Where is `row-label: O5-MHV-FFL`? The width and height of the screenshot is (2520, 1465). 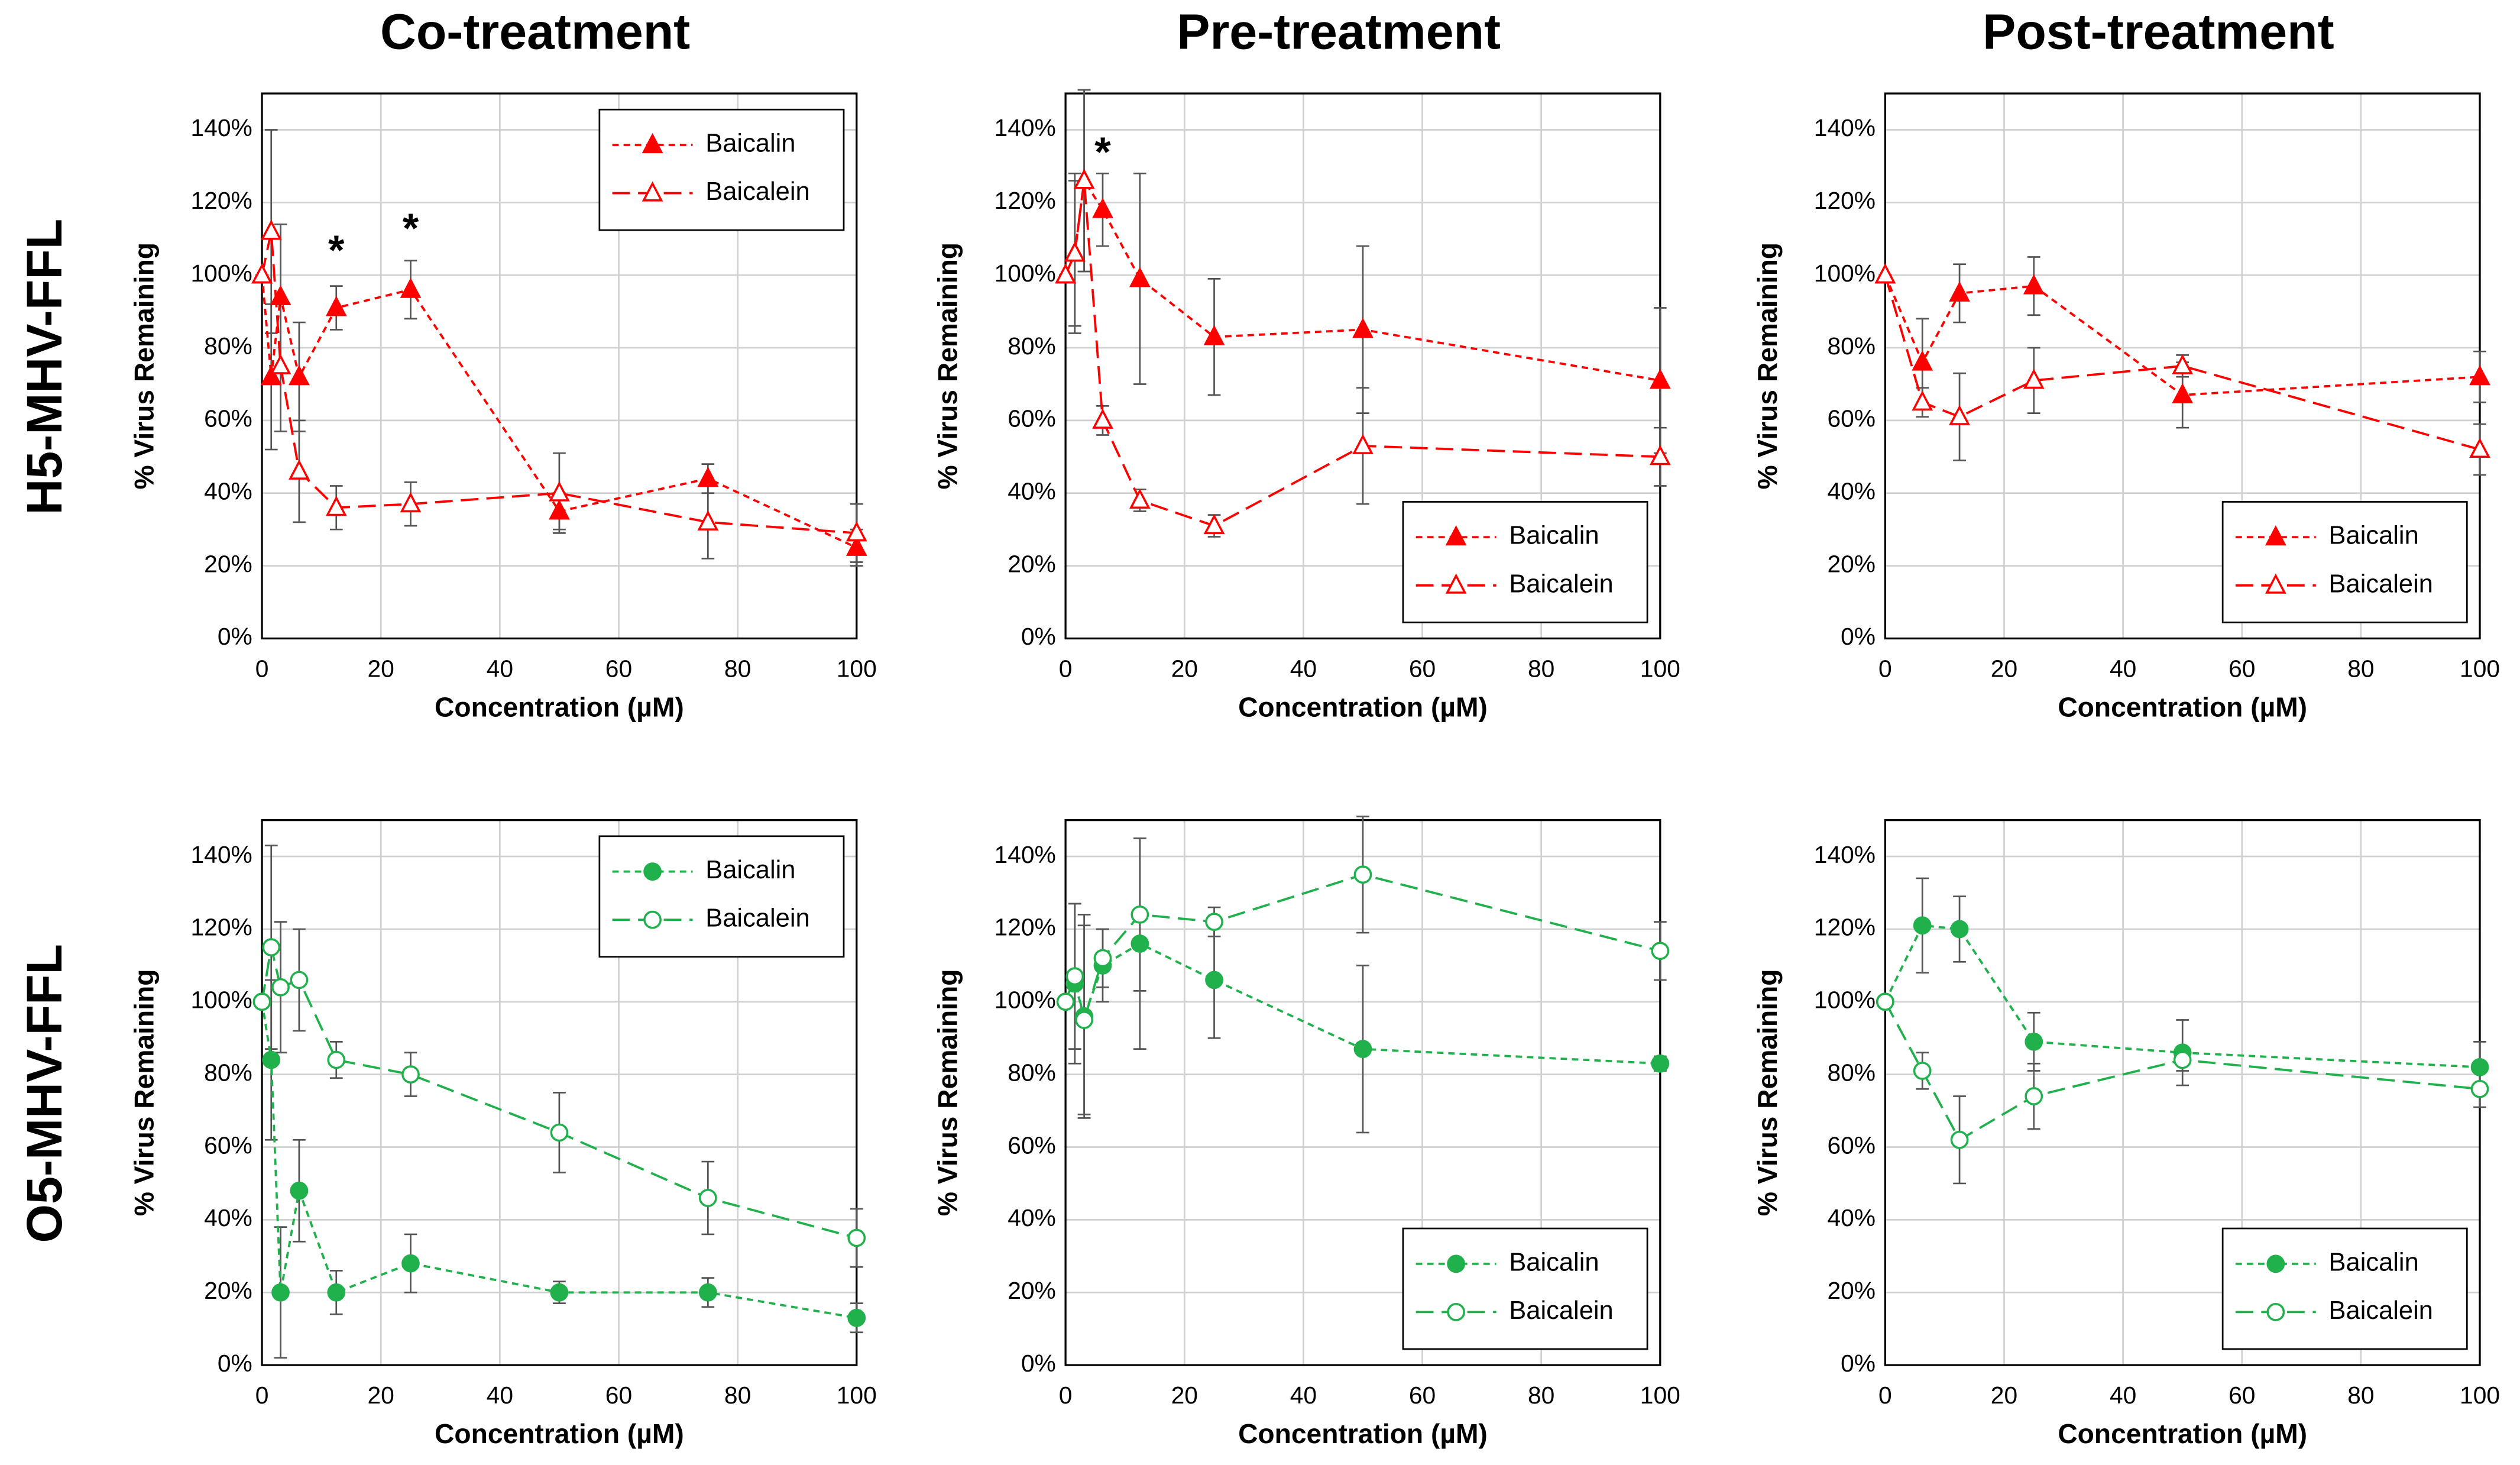 row-label: O5-MHV-FFL is located at coordinates (44, 1093).